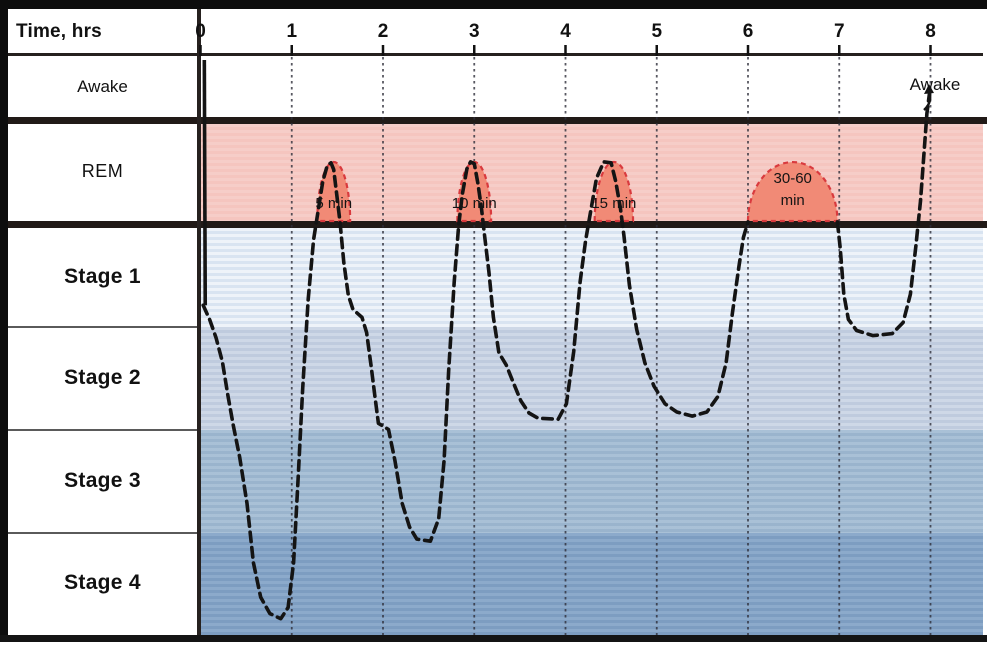 Image resolution: width=1003 pixels, height=671 pixels. I want to click on x-tick-label: 2, so click(383, 31).